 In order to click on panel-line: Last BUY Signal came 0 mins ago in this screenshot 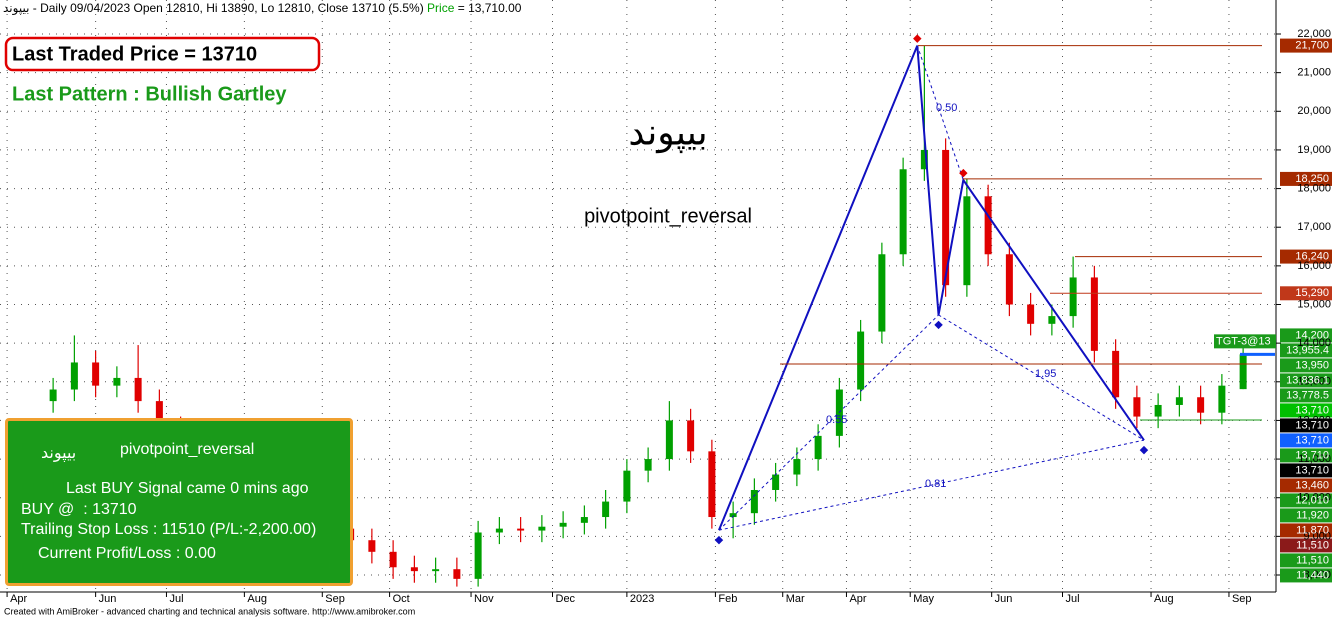, I will do `click(187, 488)`.